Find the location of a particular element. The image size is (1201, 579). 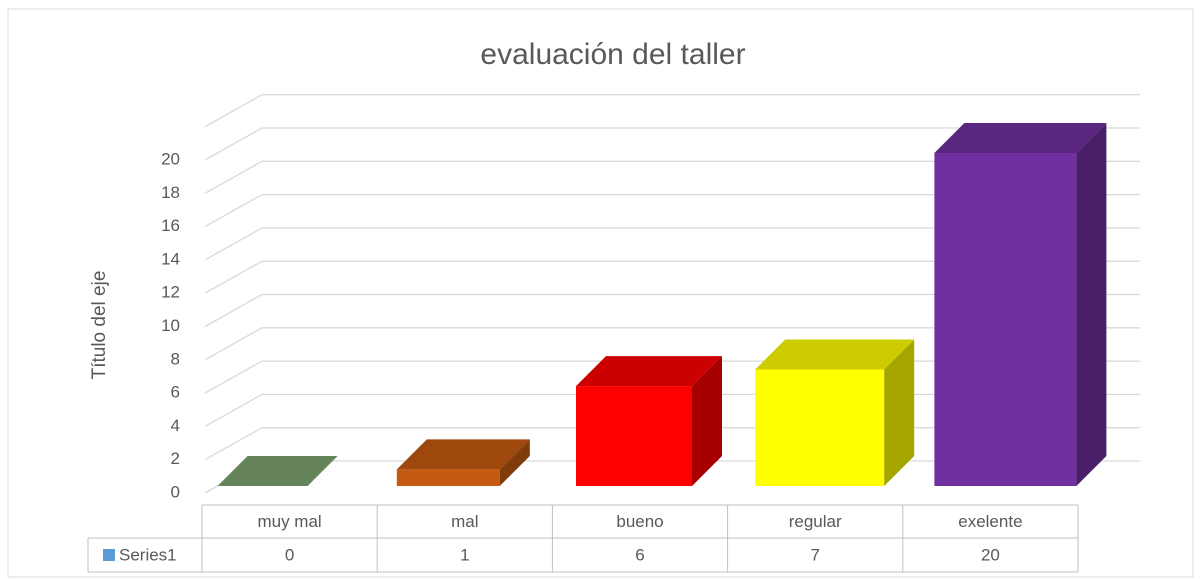

table-value: 20 is located at coordinates (990, 554).